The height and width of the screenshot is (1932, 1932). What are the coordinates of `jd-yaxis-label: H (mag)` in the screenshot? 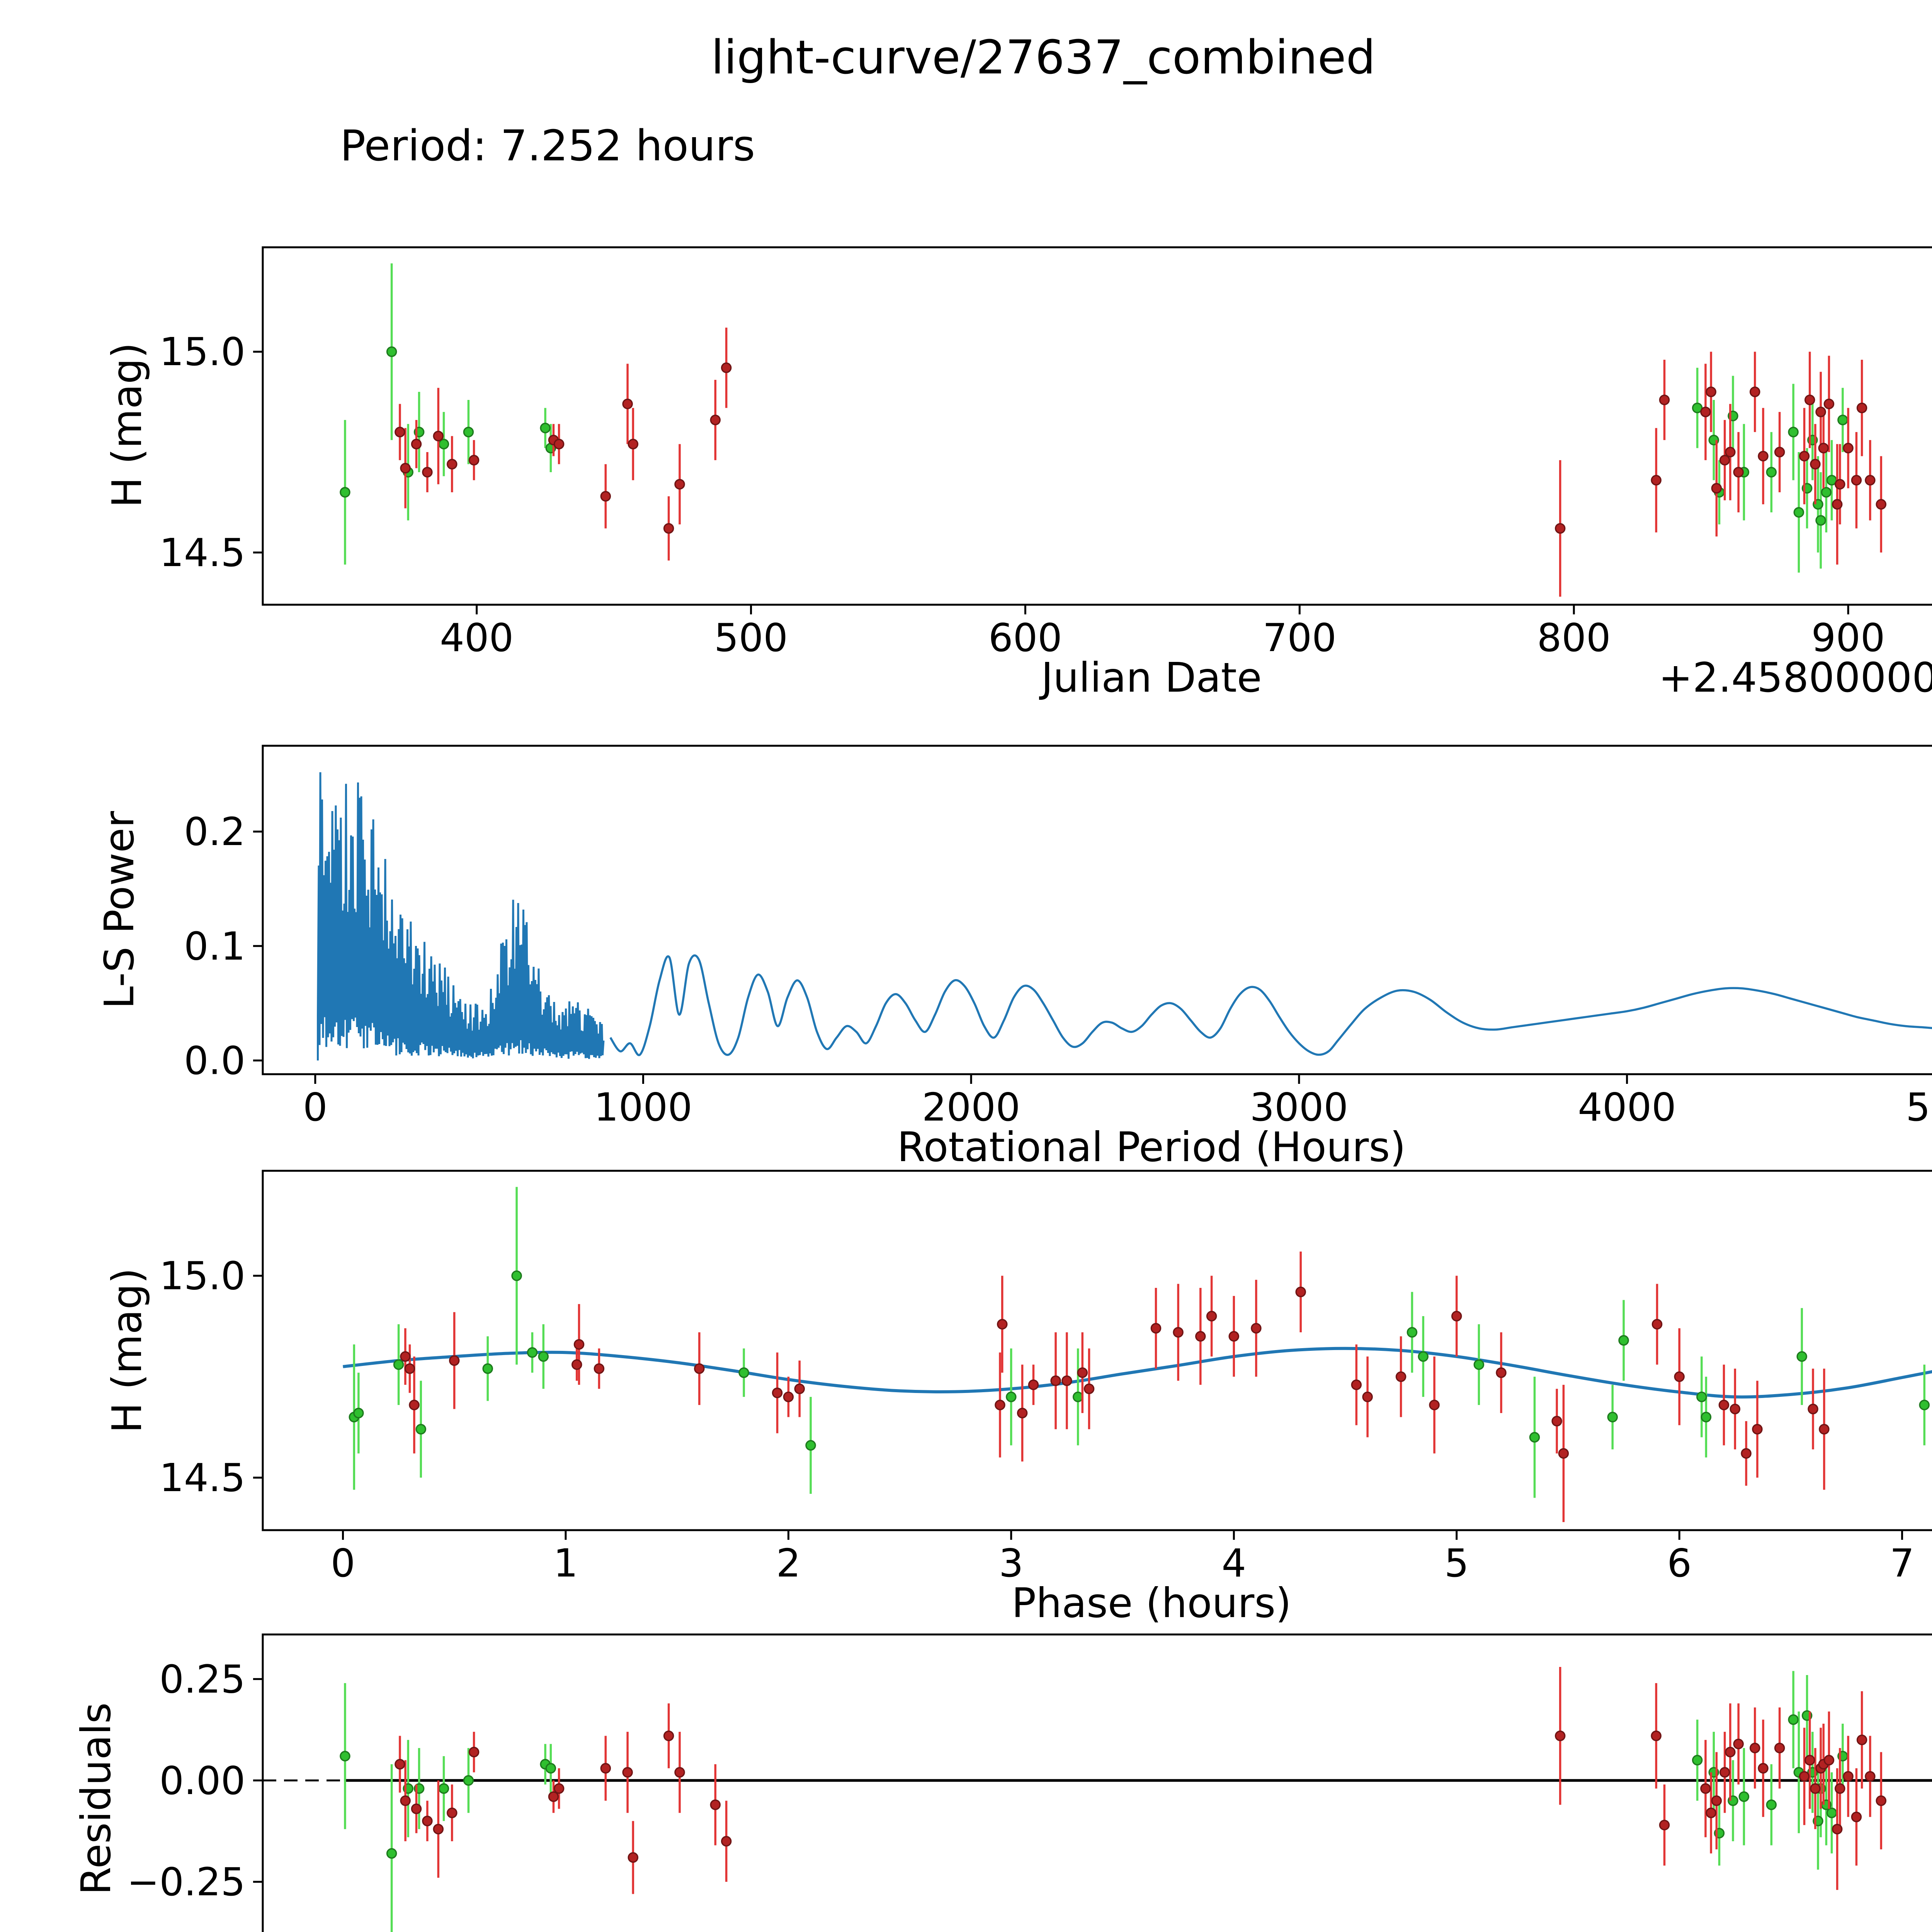 It's located at (128, 425).